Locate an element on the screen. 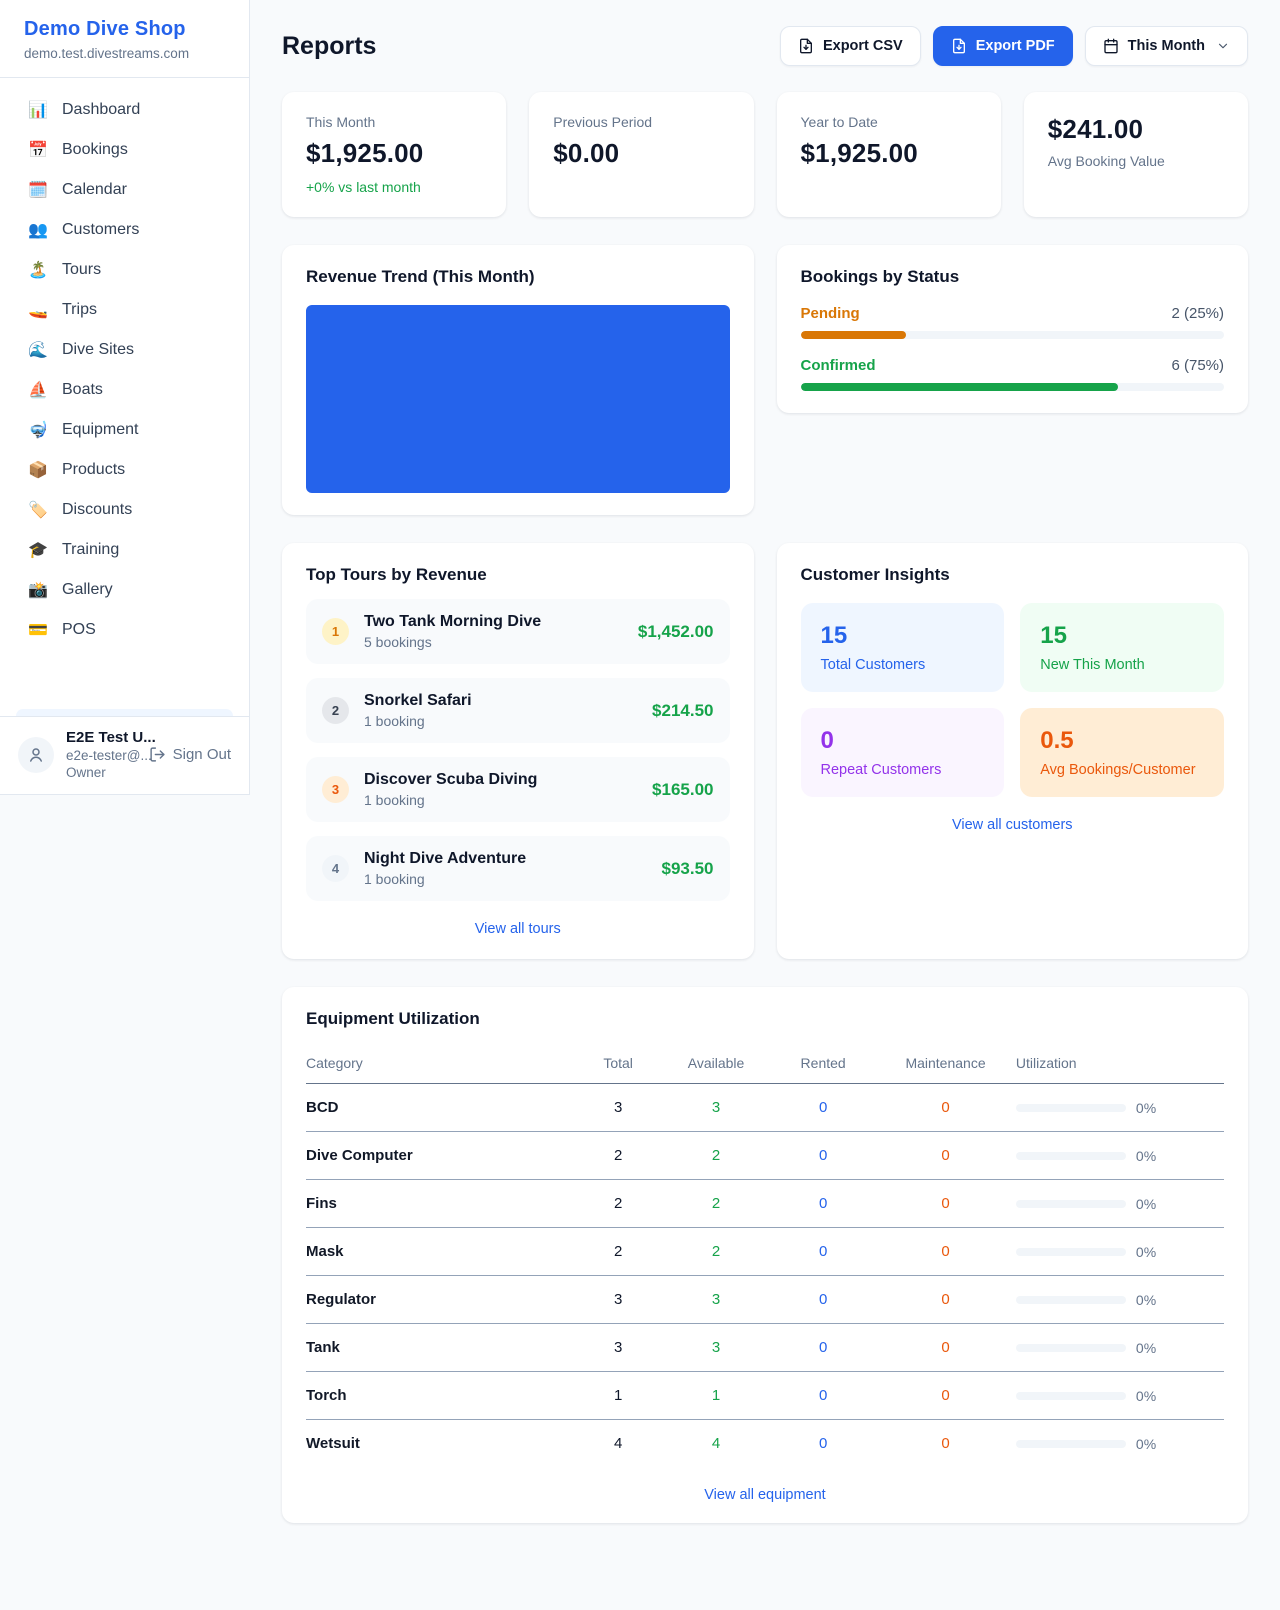  sidebar-item-gallery: 📸 Gallery is located at coordinates (124, 590).